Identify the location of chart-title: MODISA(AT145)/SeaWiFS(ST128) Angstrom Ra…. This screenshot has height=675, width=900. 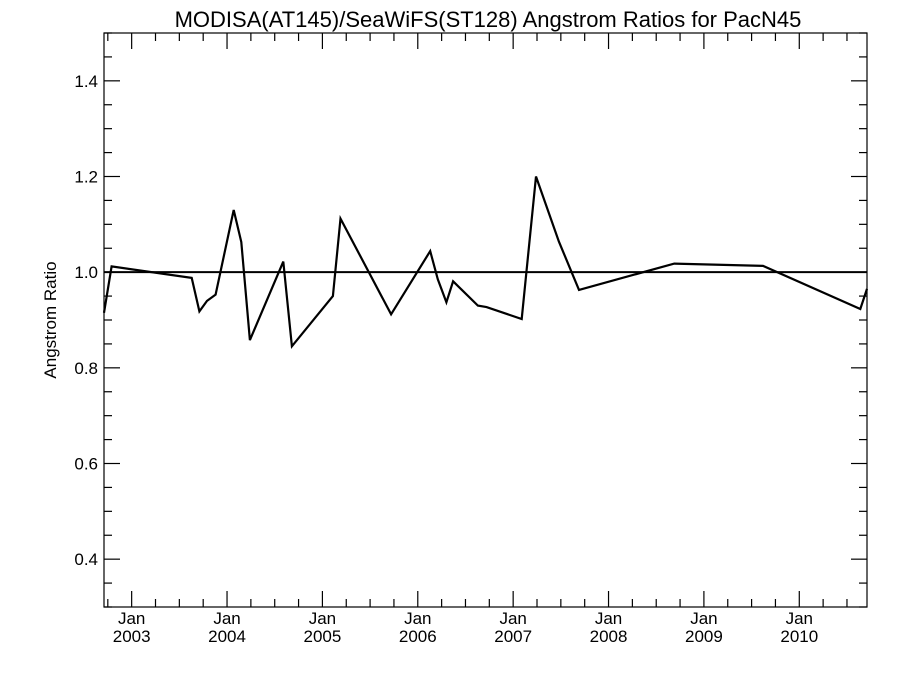
(488, 19).